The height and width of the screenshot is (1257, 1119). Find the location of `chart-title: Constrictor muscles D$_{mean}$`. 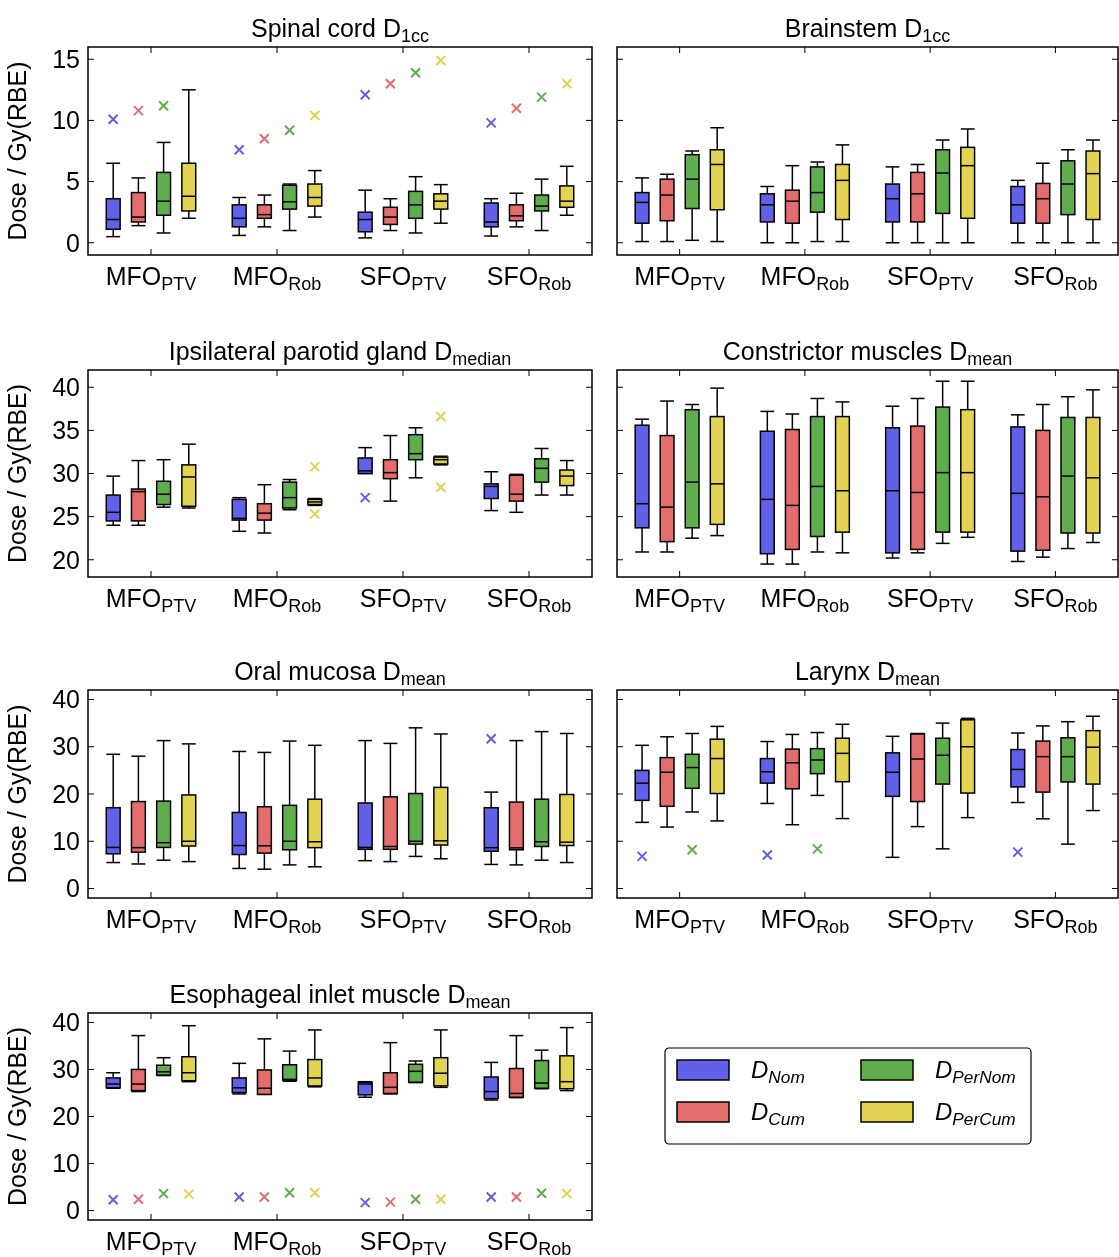

chart-title: Constrictor muscles D$_{mean}$ is located at coordinates (867, 353).